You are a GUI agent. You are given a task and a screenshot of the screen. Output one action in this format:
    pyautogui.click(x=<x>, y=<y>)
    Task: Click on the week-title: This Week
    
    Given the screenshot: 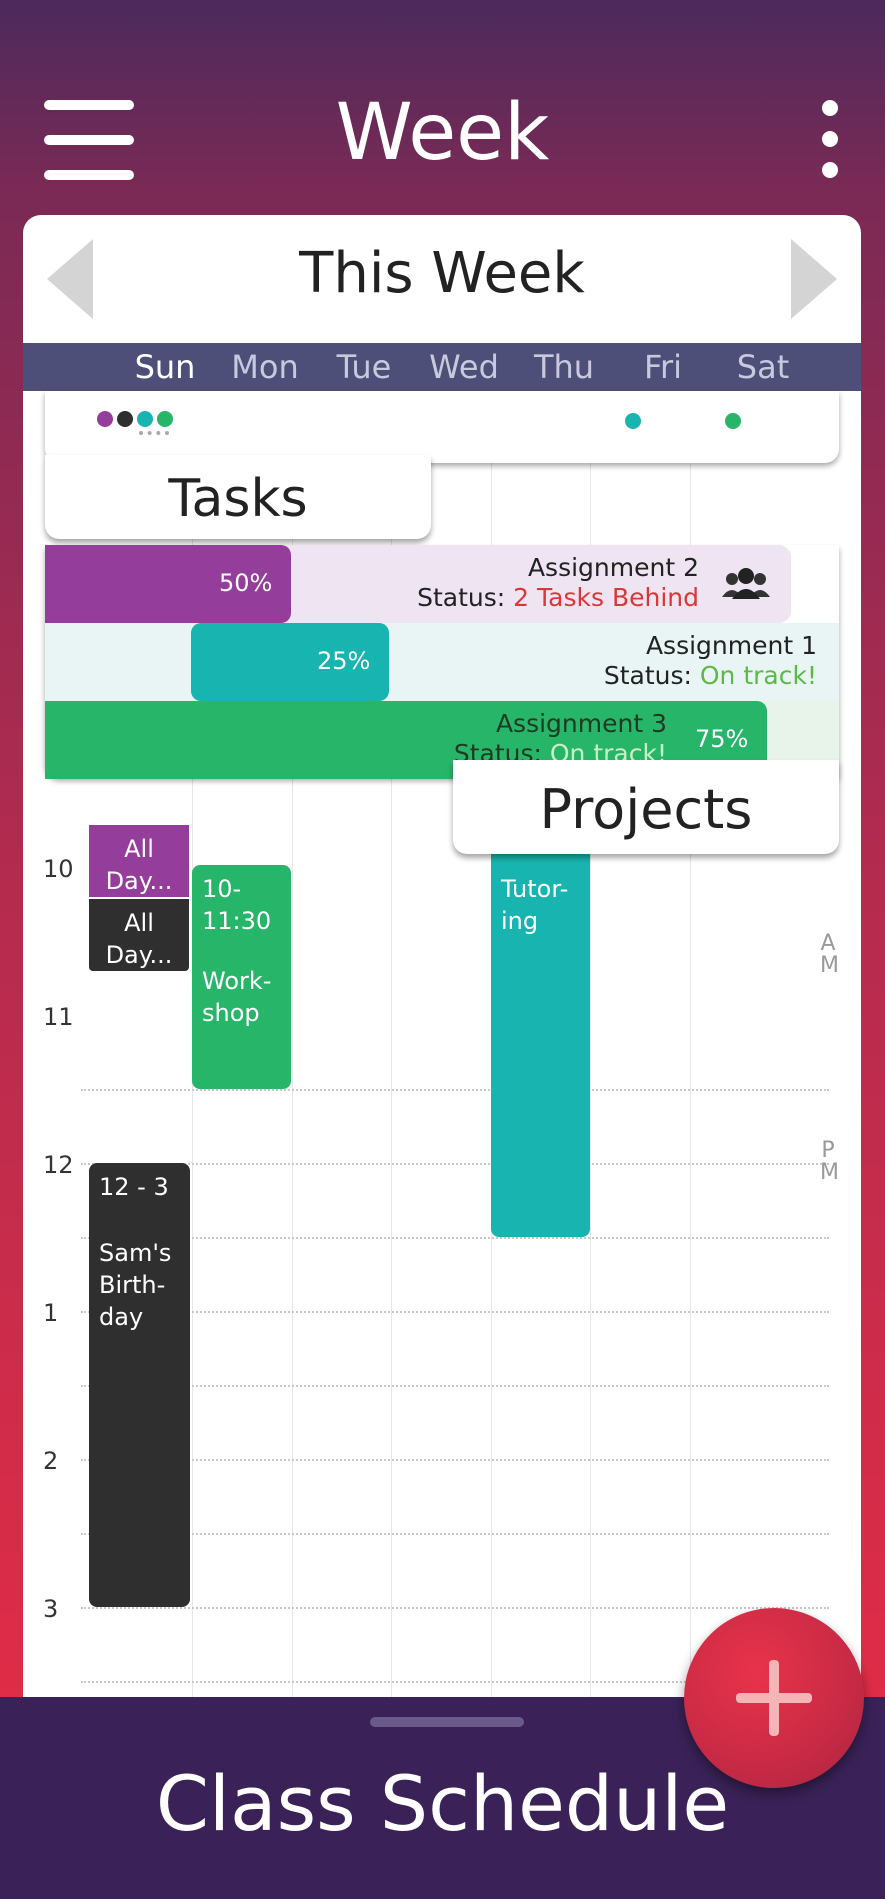 What is the action you would take?
    pyautogui.click(x=442, y=273)
    